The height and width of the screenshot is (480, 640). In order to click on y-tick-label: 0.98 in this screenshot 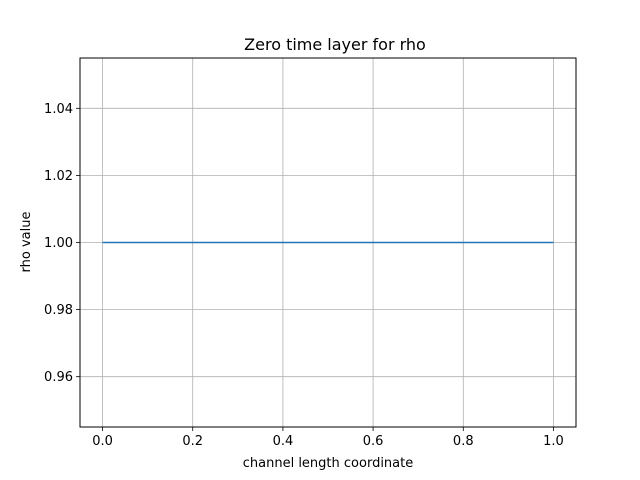, I will do `click(58, 310)`.